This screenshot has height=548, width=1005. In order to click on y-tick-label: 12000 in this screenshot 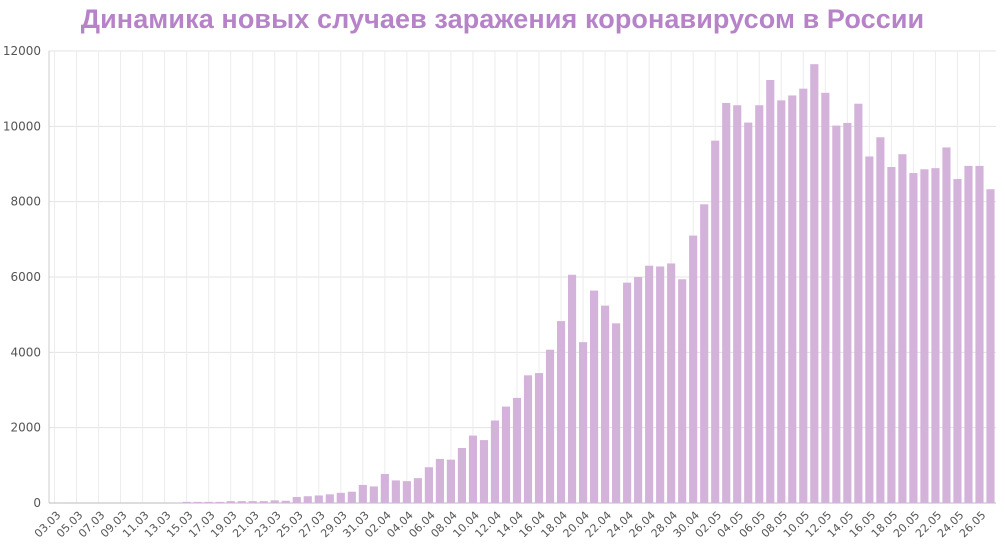, I will do `click(22, 51)`.